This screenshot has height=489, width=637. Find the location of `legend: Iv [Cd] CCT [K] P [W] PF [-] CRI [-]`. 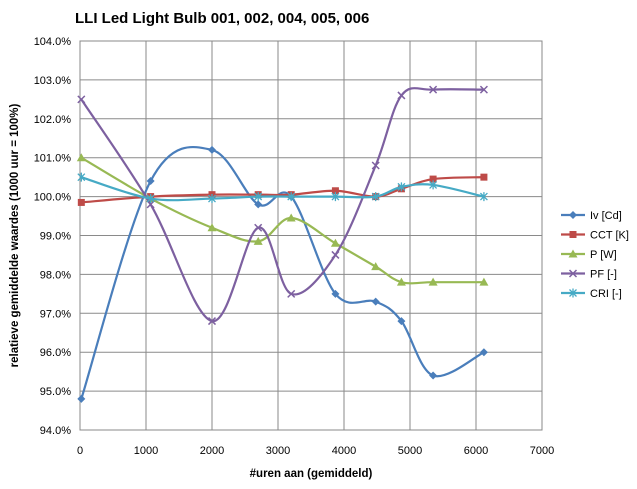

legend: Iv [Cd] CCT [K] P [W] PF [-] CRI [-] is located at coordinates (595, 255).